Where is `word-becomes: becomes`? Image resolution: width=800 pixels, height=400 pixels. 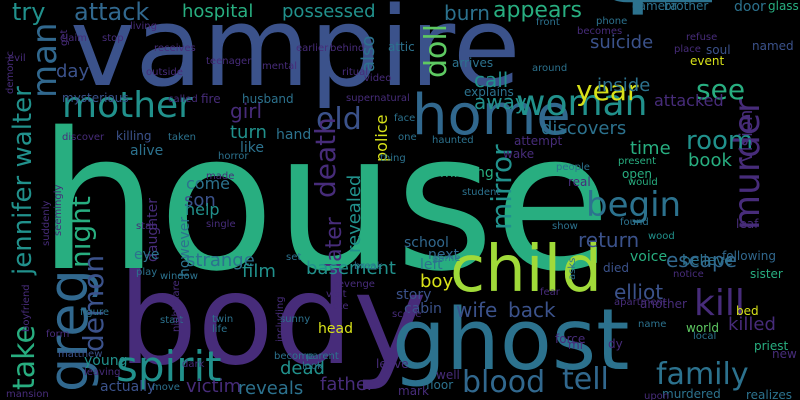 word-becomes: becomes is located at coordinates (600, 31).